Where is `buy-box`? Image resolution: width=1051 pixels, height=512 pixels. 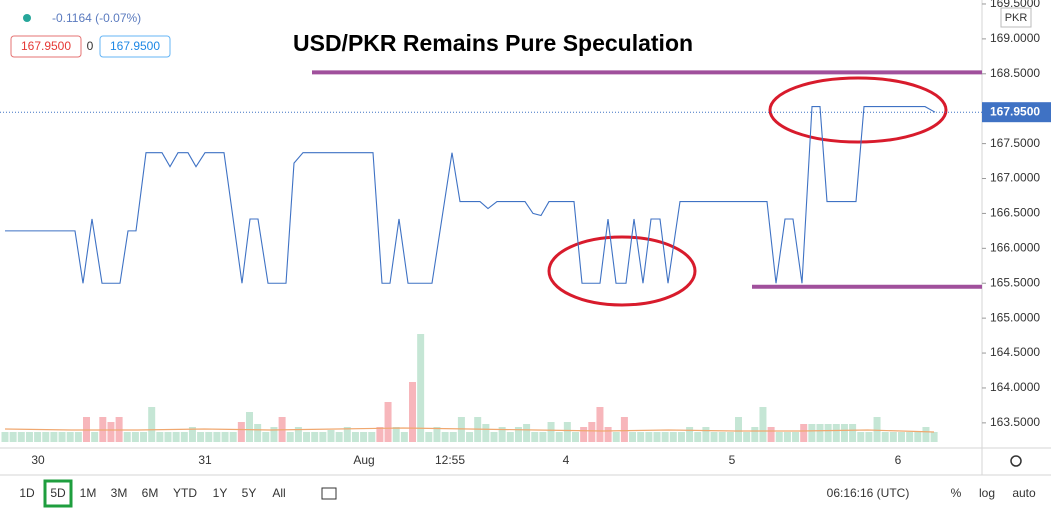
buy-box is located at coordinates (135, 46).